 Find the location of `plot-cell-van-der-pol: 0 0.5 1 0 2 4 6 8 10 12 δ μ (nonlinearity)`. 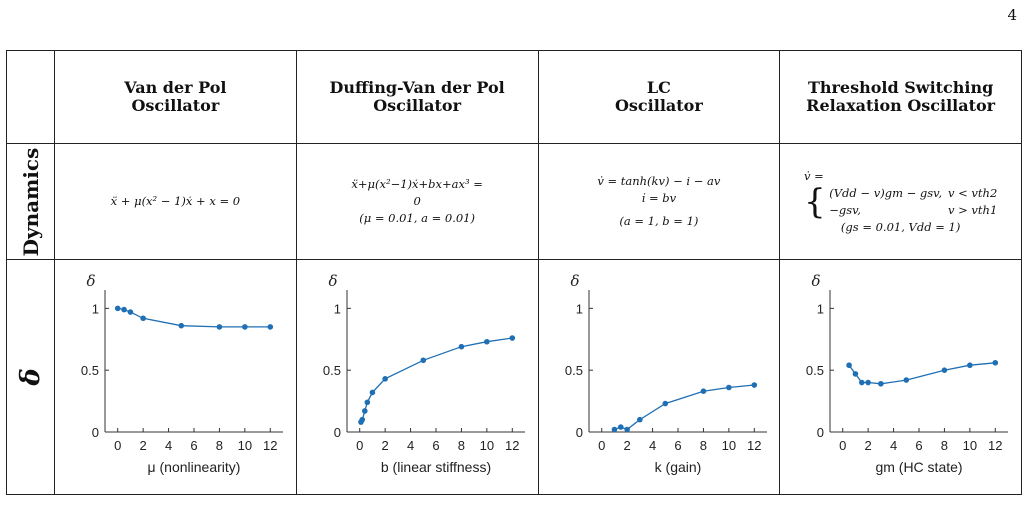

plot-cell-van-der-pol: 0 0.5 1 0 2 4 6 8 10 12 δ μ (nonlinearity) is located at coordinates (175, 377).